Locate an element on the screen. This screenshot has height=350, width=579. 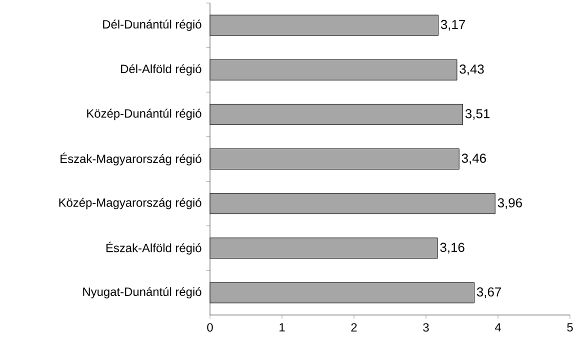
x-tick-label: 2 is located at coordinates (354, 327).